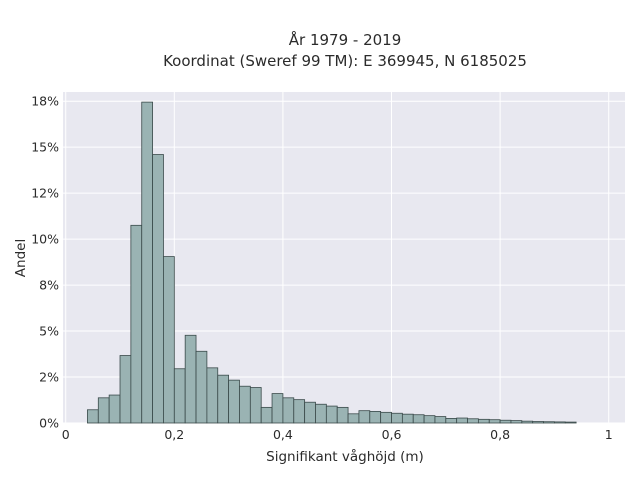 The width and height of the screenshot is (640, 480). What do you see at coordinates (49, 377) in the screenshot?
I see `y-tick-label: 2%` at bounding box center [49, 377].